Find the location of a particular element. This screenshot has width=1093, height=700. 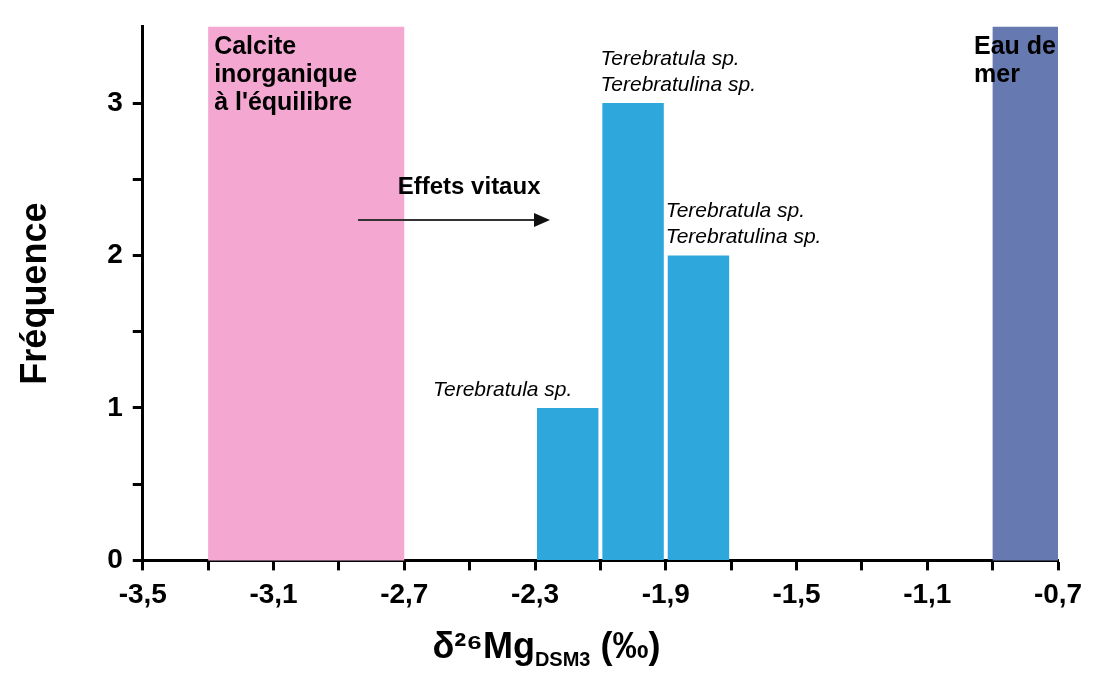

x-tick-label: -2,3 is located at coordinates (535, 593).